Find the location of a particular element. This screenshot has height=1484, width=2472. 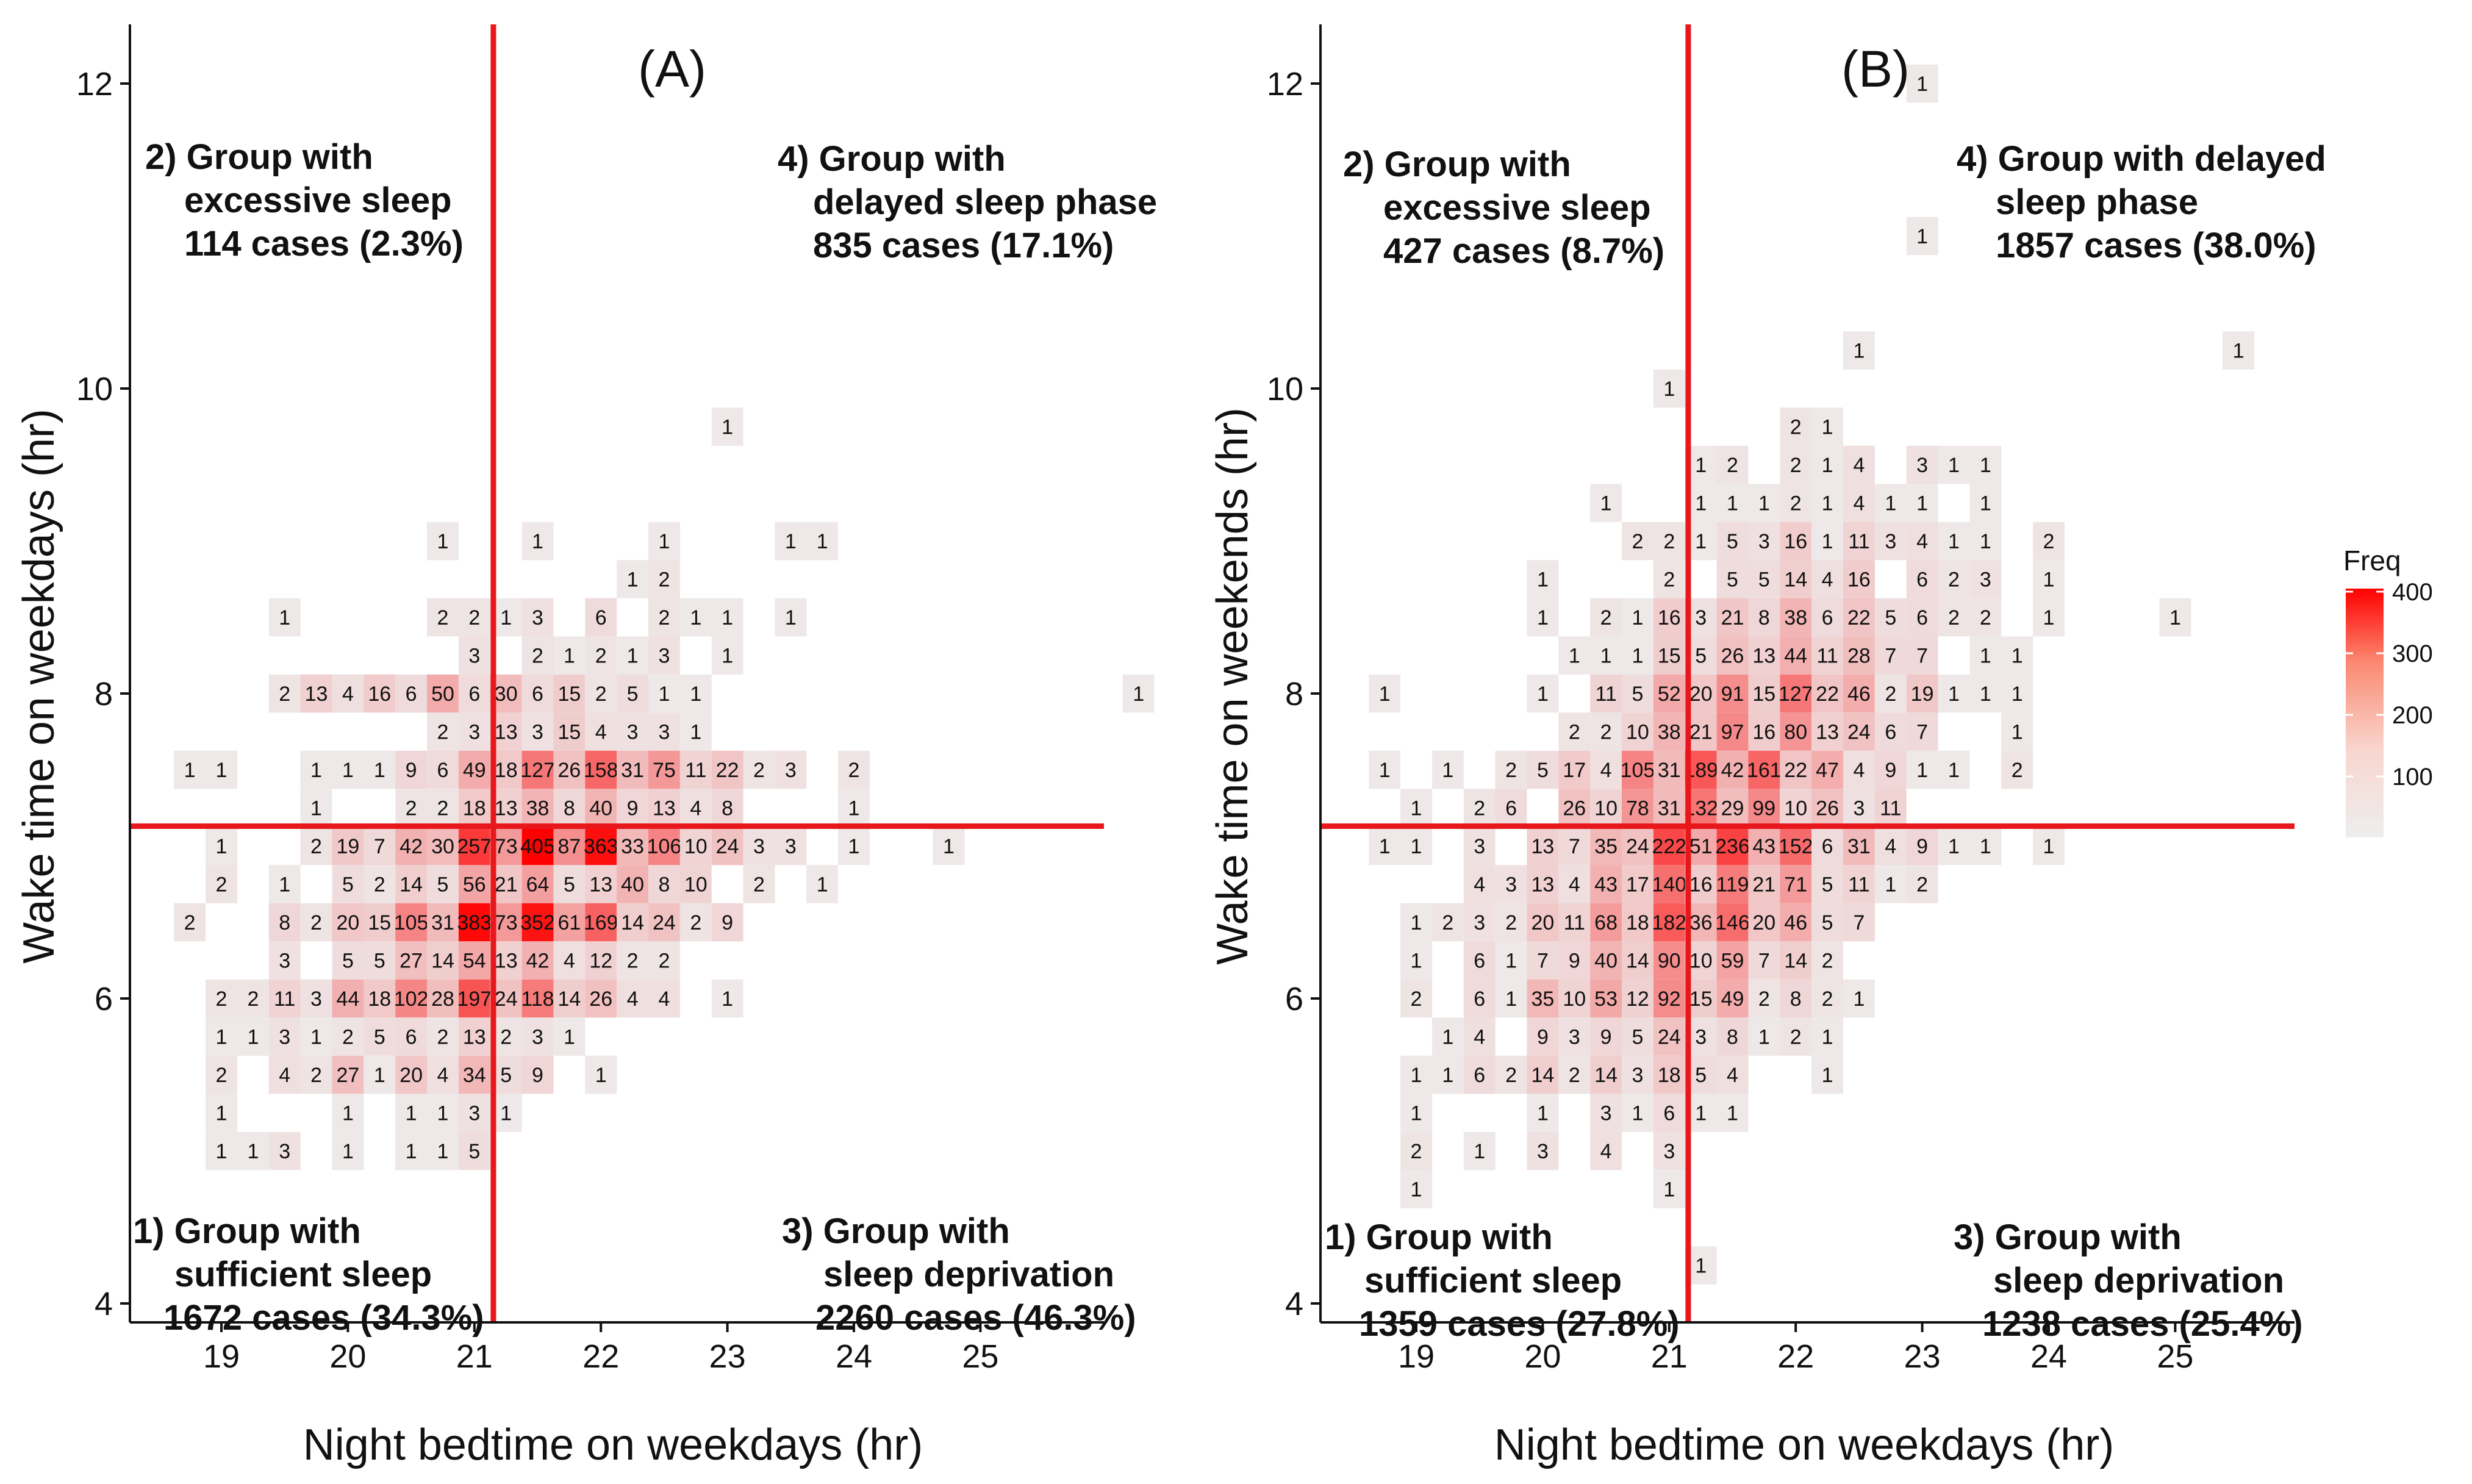

cell-value-label: 36 is located at coordinates (1701, 922).